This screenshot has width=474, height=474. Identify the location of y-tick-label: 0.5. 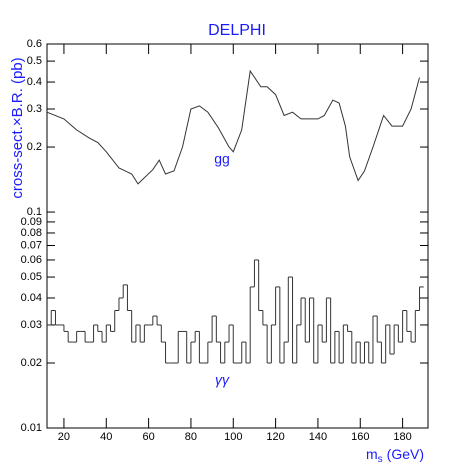
(34, 61).